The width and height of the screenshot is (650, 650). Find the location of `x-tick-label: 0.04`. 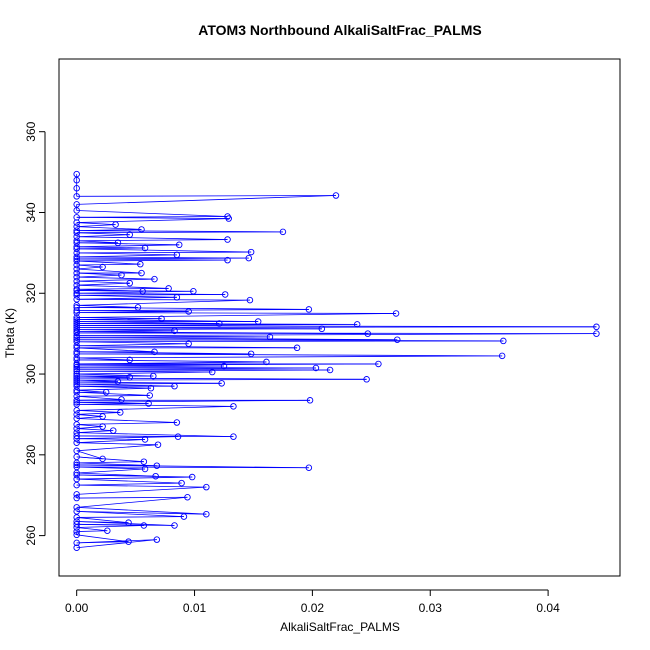

x-tick-label: 0.04 is located at coordinates (548, 608).